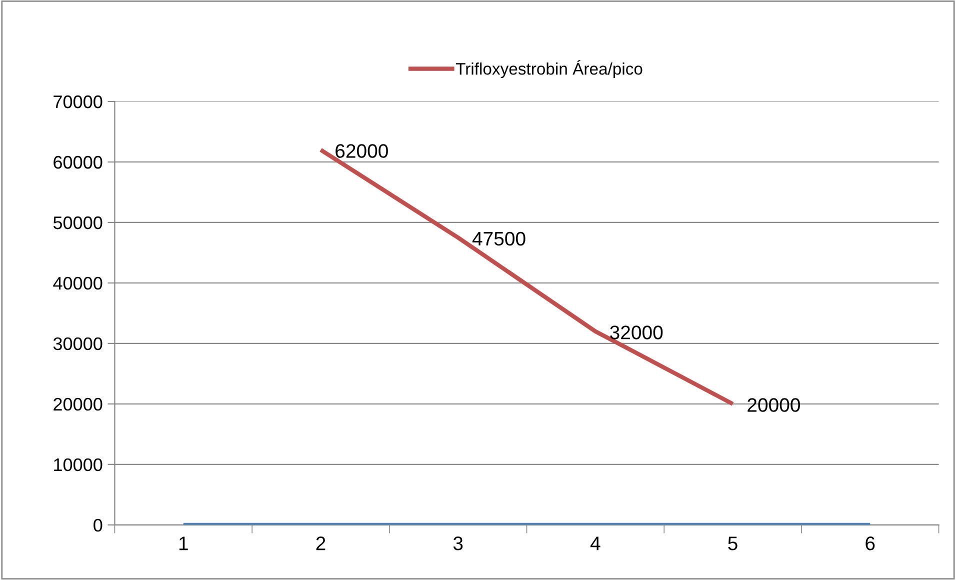 The height and width of the screenshot is (580, 956). What do you see at coordinates (362, 151) in the screenshot?
I see `data-label: 62000` at bounding box center [362, 151].